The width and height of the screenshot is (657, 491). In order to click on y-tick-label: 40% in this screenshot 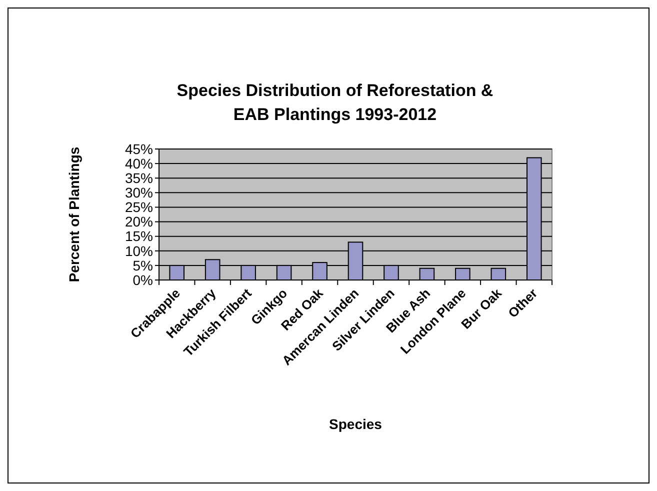, I will do `click(138, 163)`.